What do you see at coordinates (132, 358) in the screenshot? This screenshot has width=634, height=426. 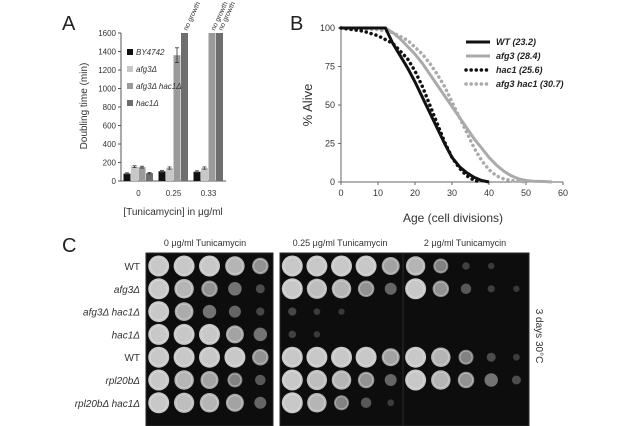 I see `strain-label: WT` at bounding box center [132, 358].